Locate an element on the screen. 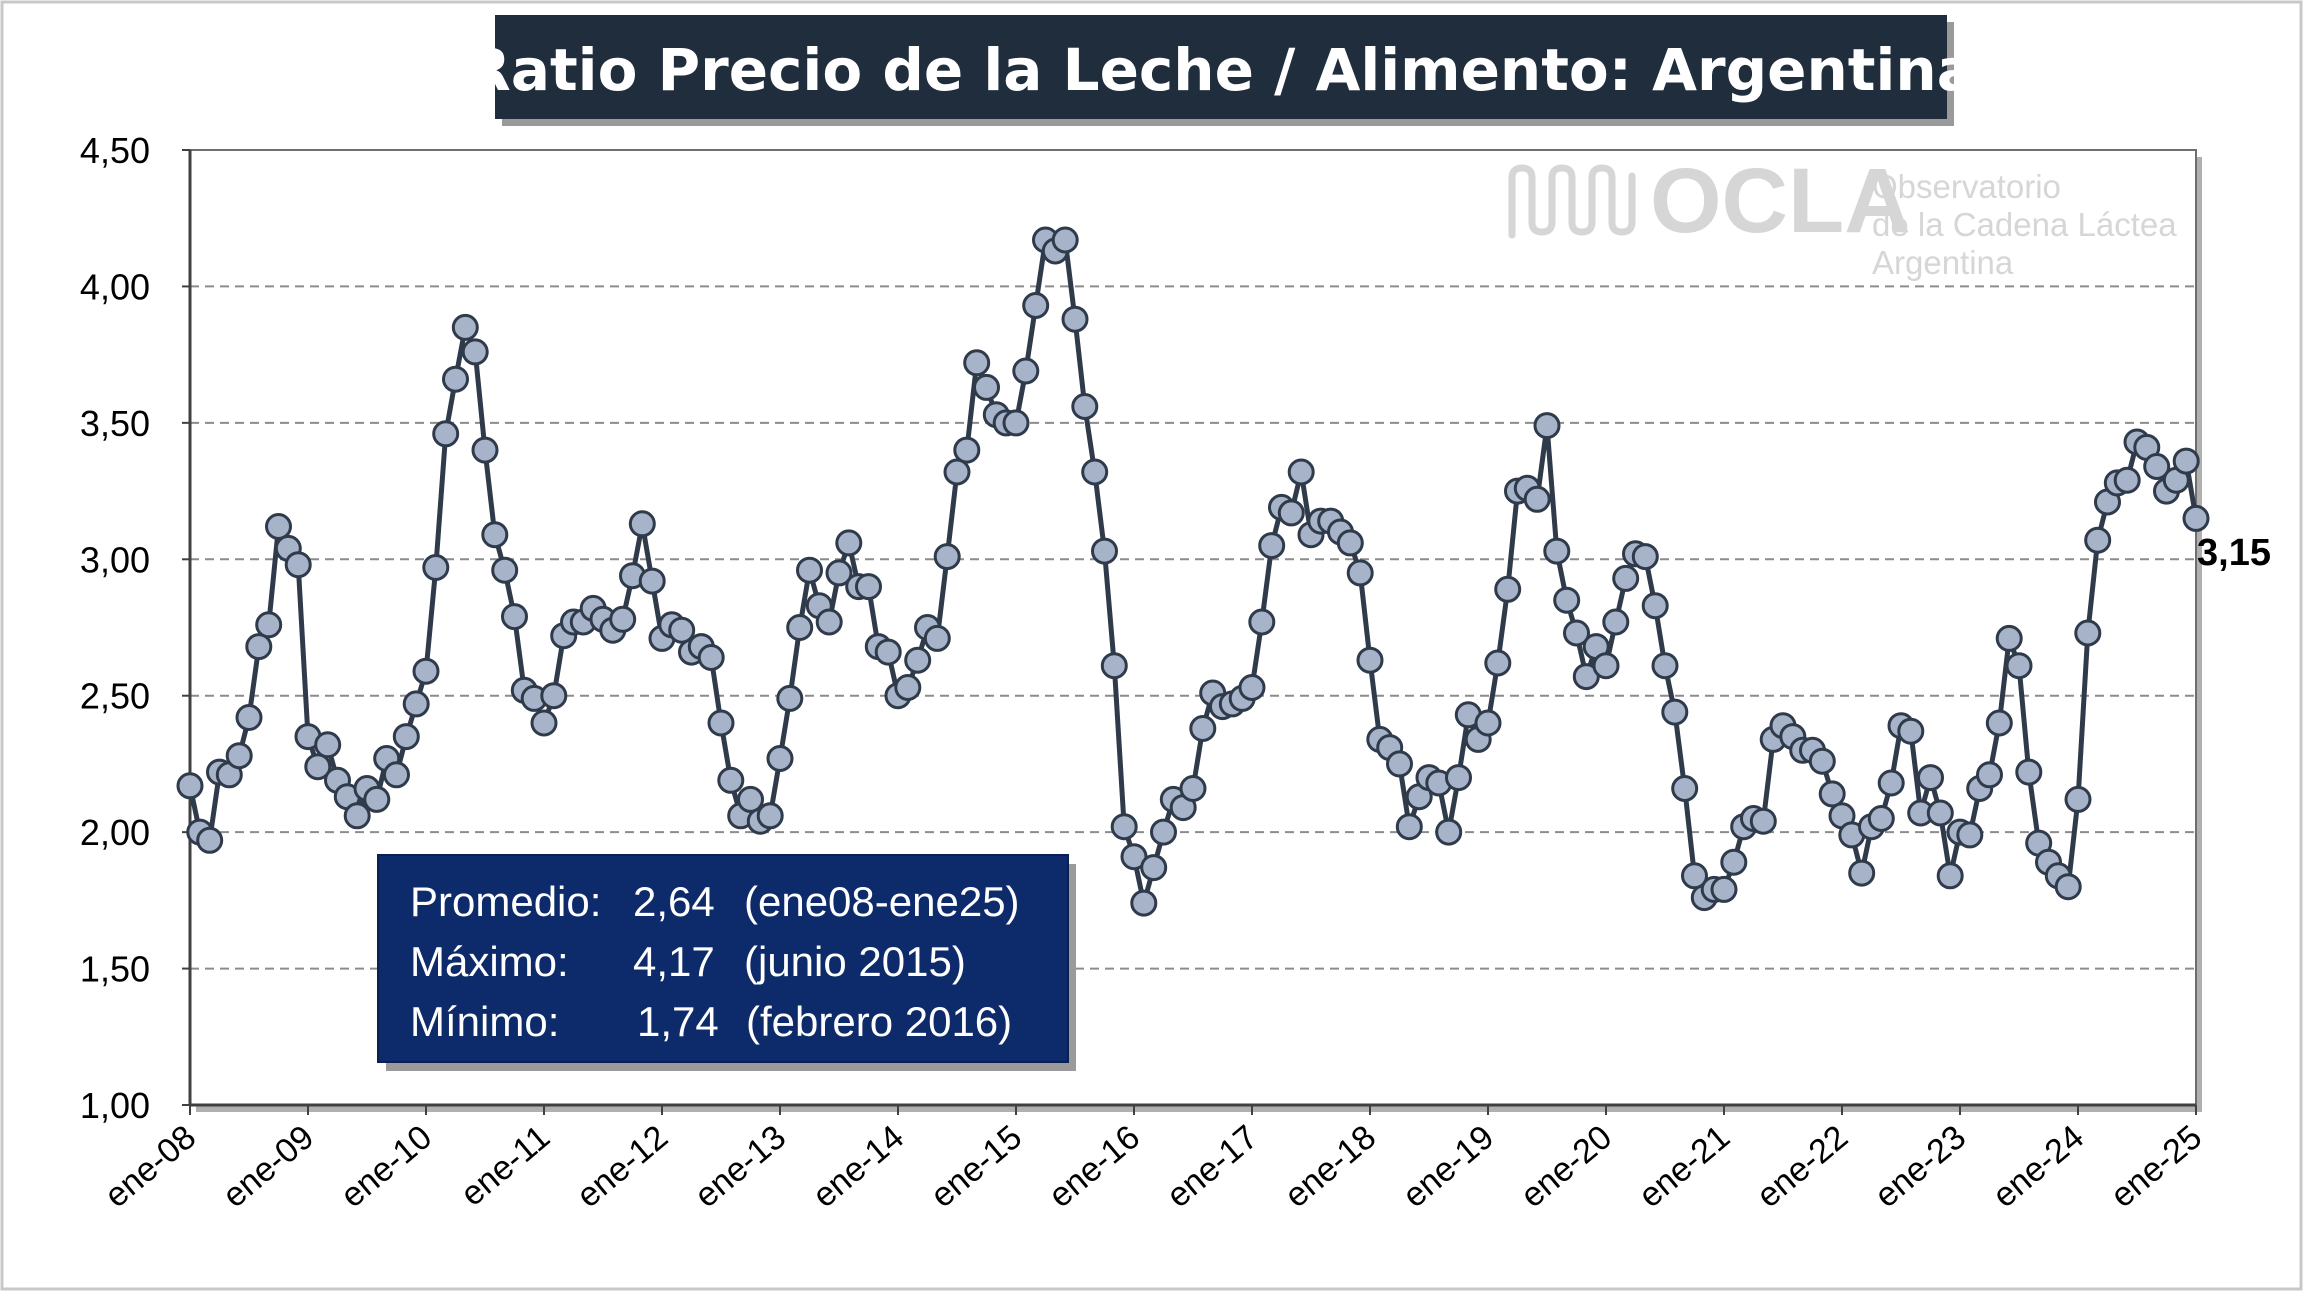  y-axis-tick-labels: 1,00 1,50 2,00 2,50 3,00 3,50 4,00 4,50 is located at coordinates (115, 628).